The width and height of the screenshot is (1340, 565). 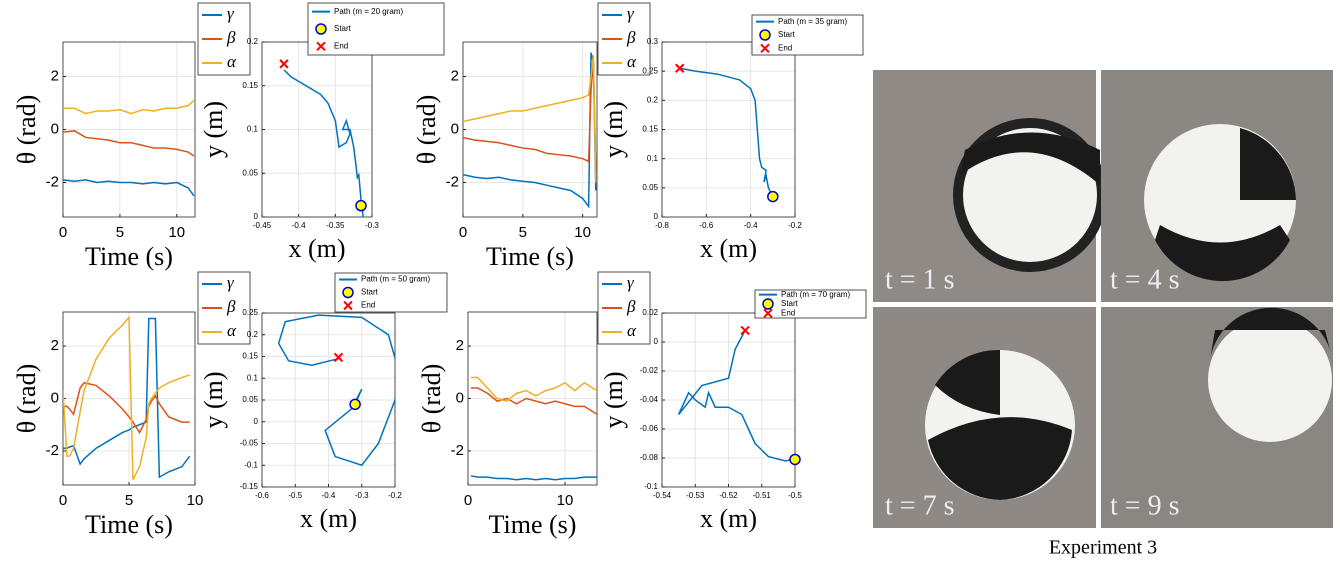 What do you see at coordinates (1217, 417) in the screenshot?
I see `photo-panel: t = 9 s` at bounding box center [1217, 417].